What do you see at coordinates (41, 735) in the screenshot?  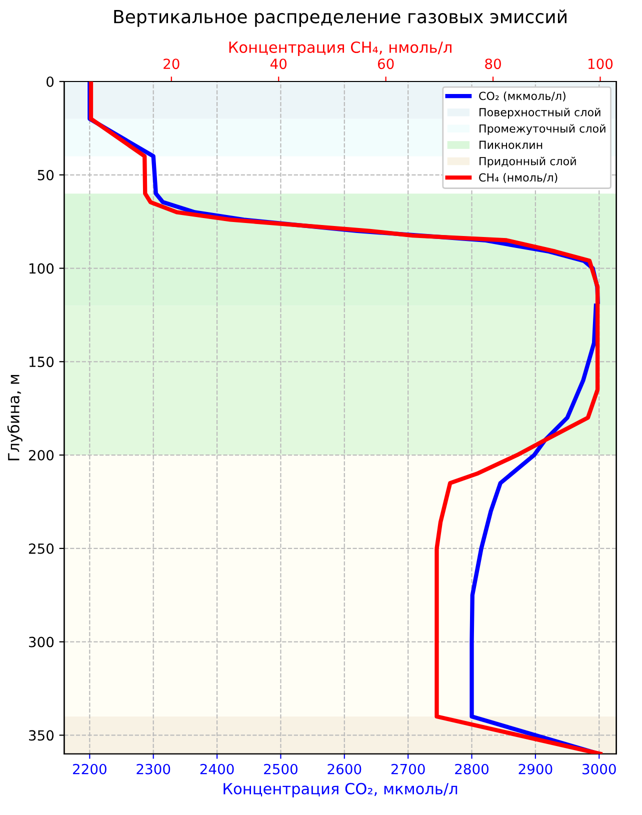 I see `y-tick-label: 350` at bounding box center [41, 735].